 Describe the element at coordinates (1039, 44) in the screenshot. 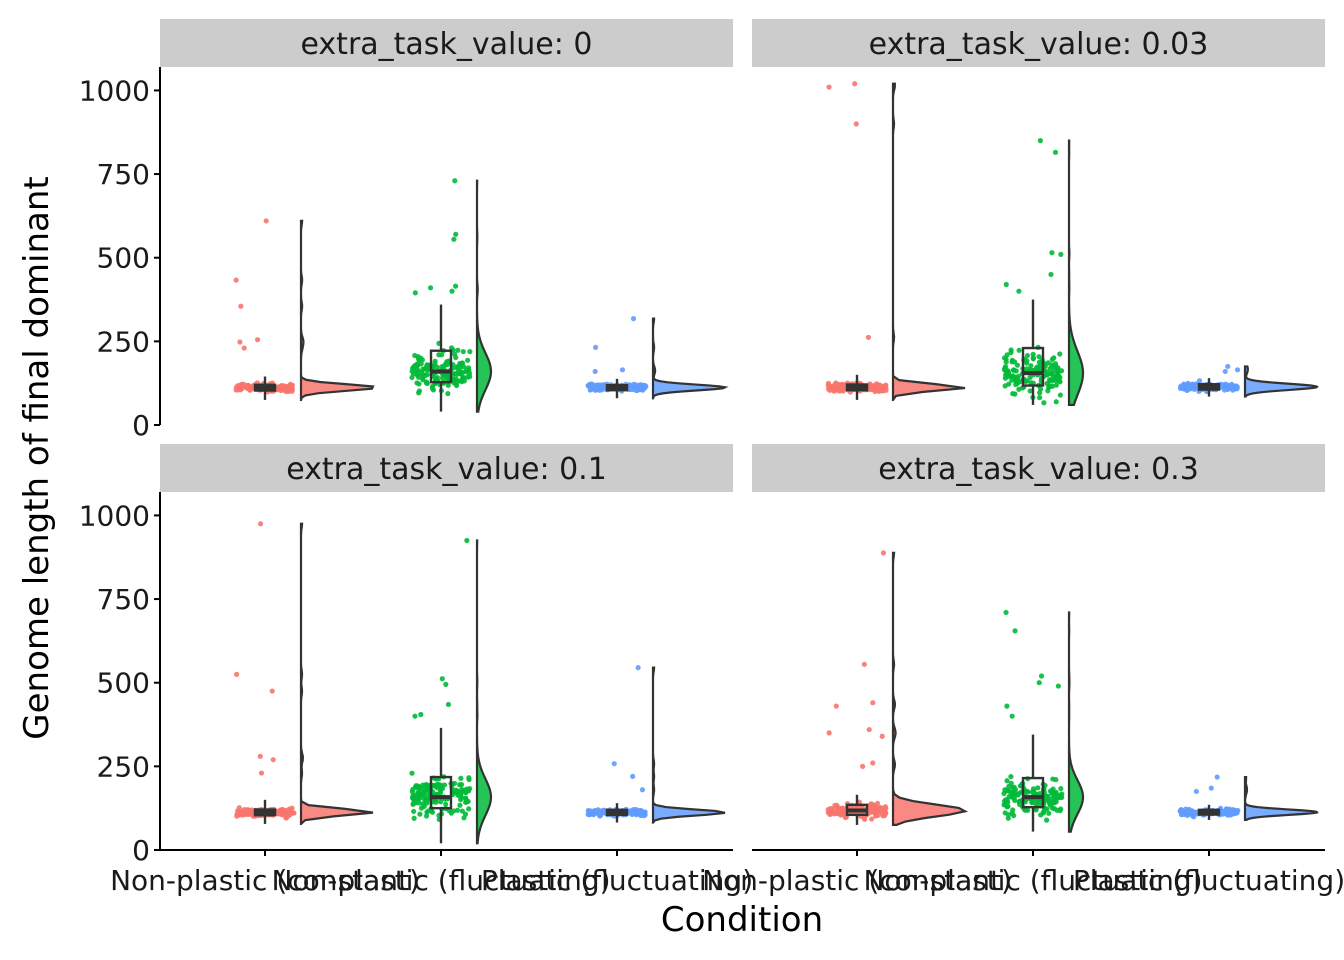

I see `facet-strip-label: extra_task_value: 0.03` at that location.